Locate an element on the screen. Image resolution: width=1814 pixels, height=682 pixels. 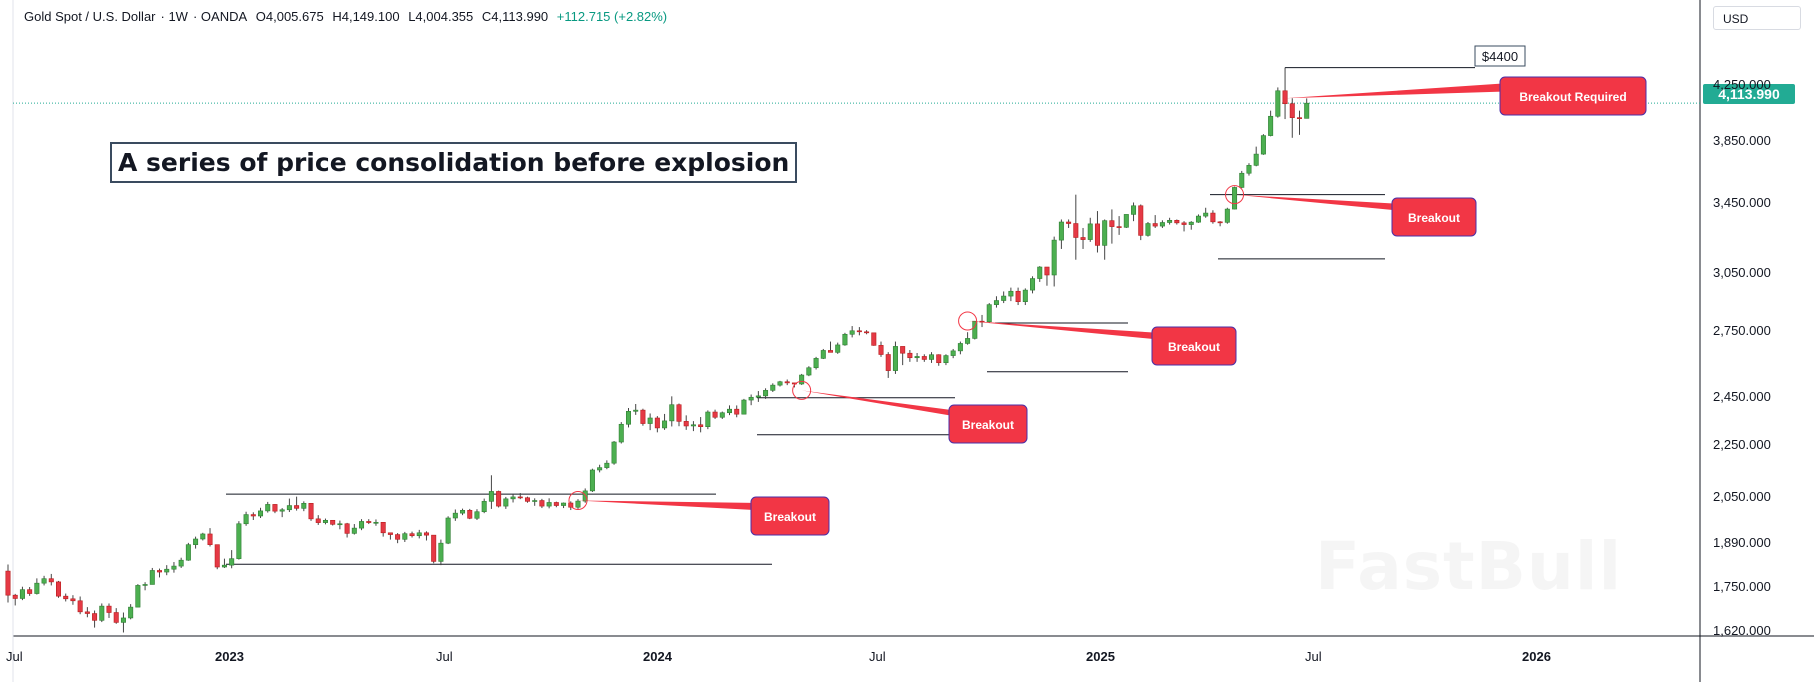
price-tick-label: 1,890.000 is located at coordinates (1742, 543).